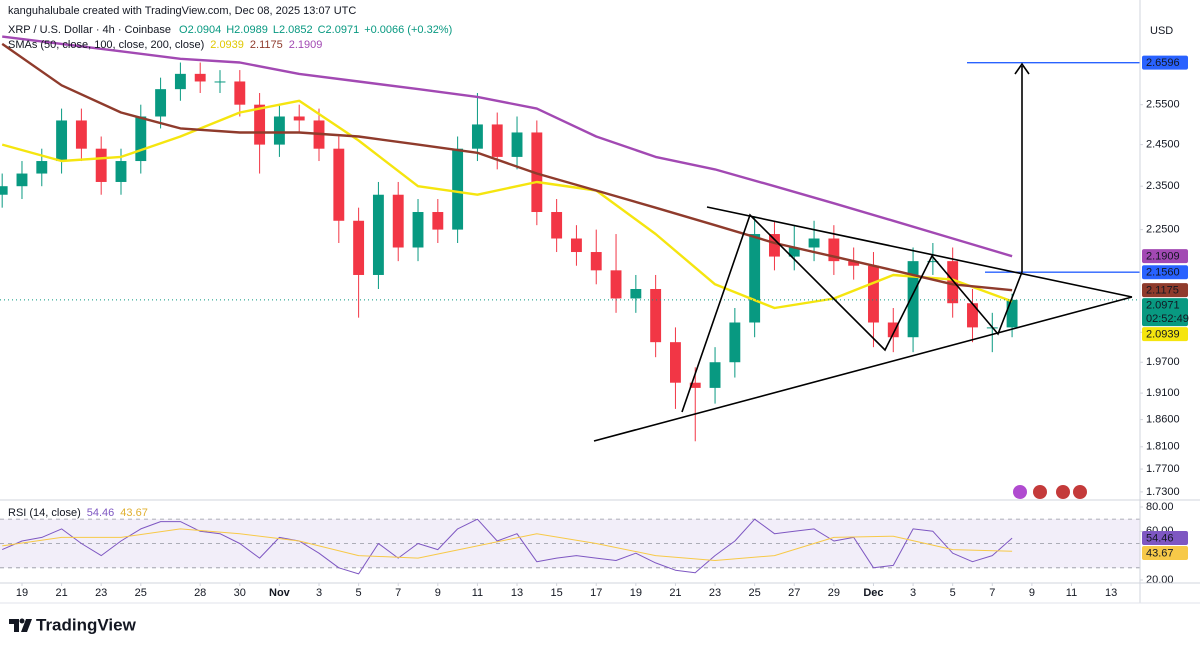 The height and width of the screenshot is (647, 1200). I want to click on legend-value: 43.67, so click(134, 513).